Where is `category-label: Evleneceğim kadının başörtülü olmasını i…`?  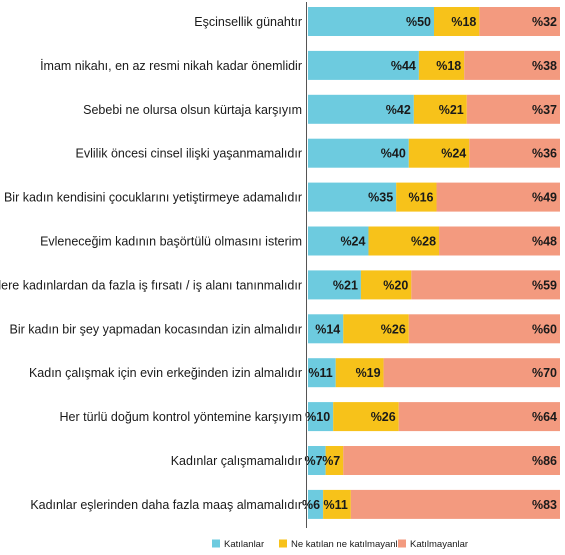 category-label: Evleneceğim kadının başörtülü olmasını i… is located at coordinates (171, 242).